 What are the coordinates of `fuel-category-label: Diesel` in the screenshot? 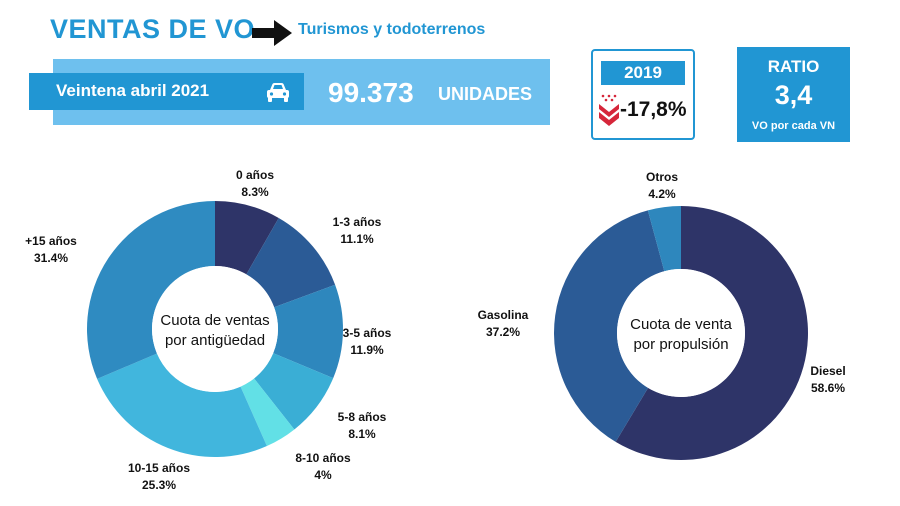 It's located at (827, 371).